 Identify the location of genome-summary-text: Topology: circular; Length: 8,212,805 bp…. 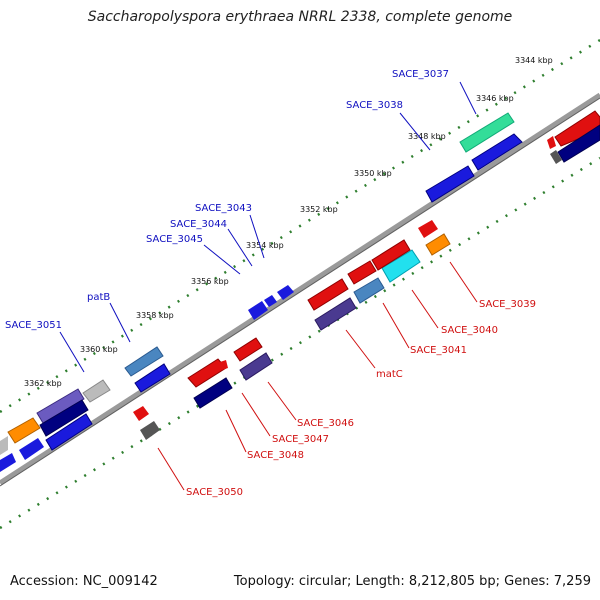
(412, 581).